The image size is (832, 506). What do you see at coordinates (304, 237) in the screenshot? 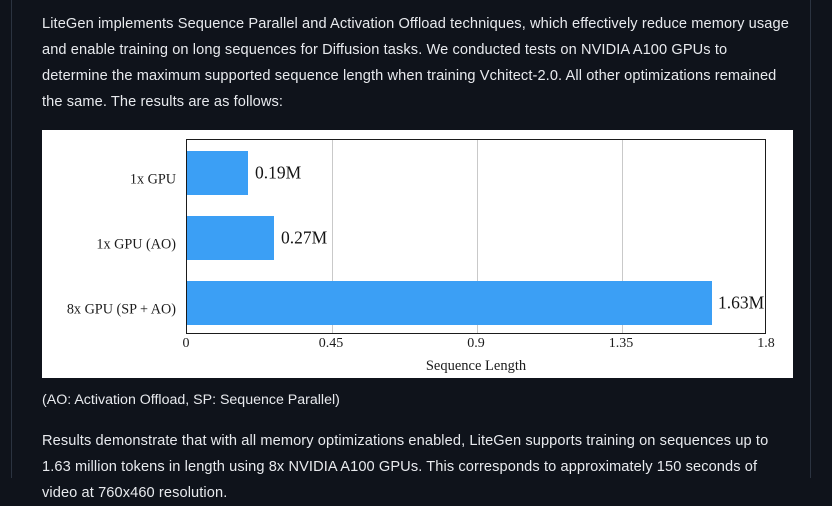
I see `bar-value-label: 0.27M` at bounding box center [304, 237].